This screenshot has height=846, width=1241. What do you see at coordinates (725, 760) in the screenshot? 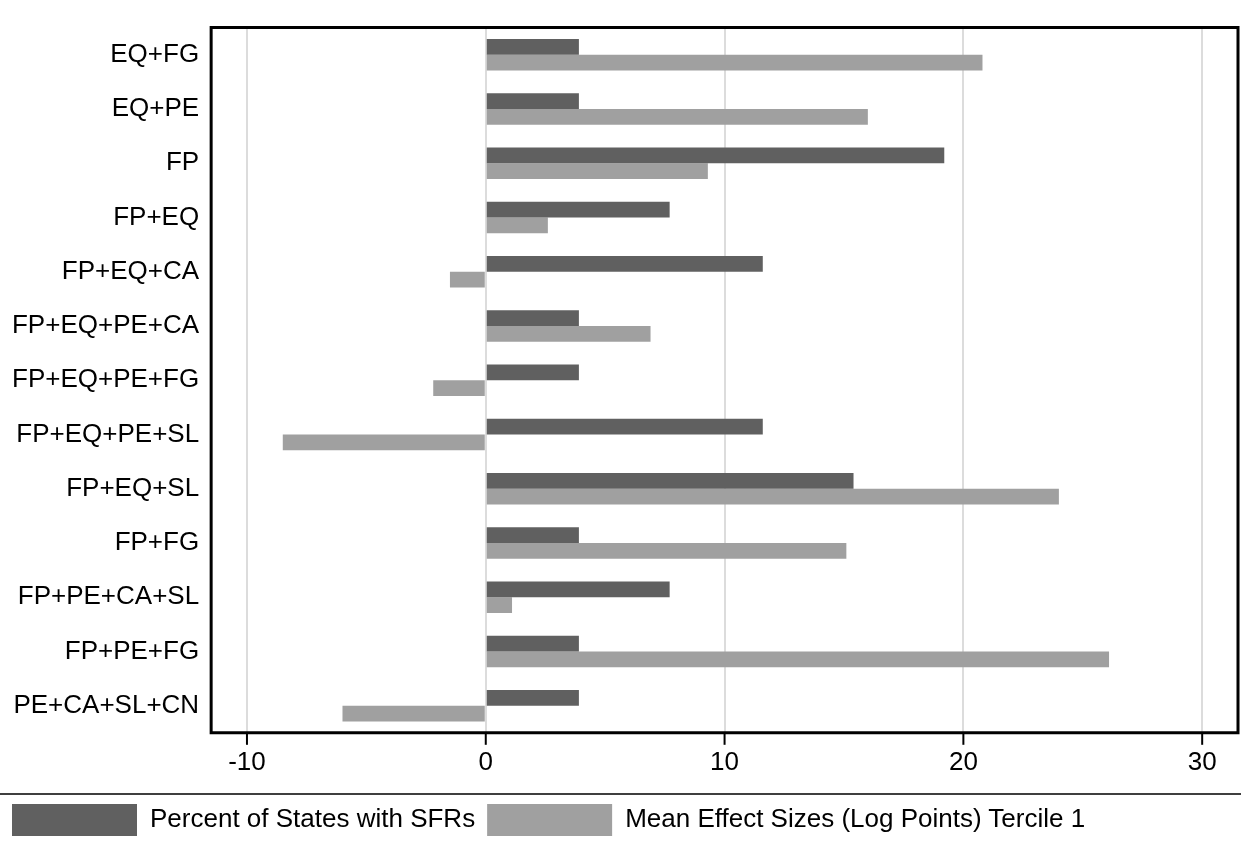
I see `x-tick-label: 10` at bounding box center [725, 760].